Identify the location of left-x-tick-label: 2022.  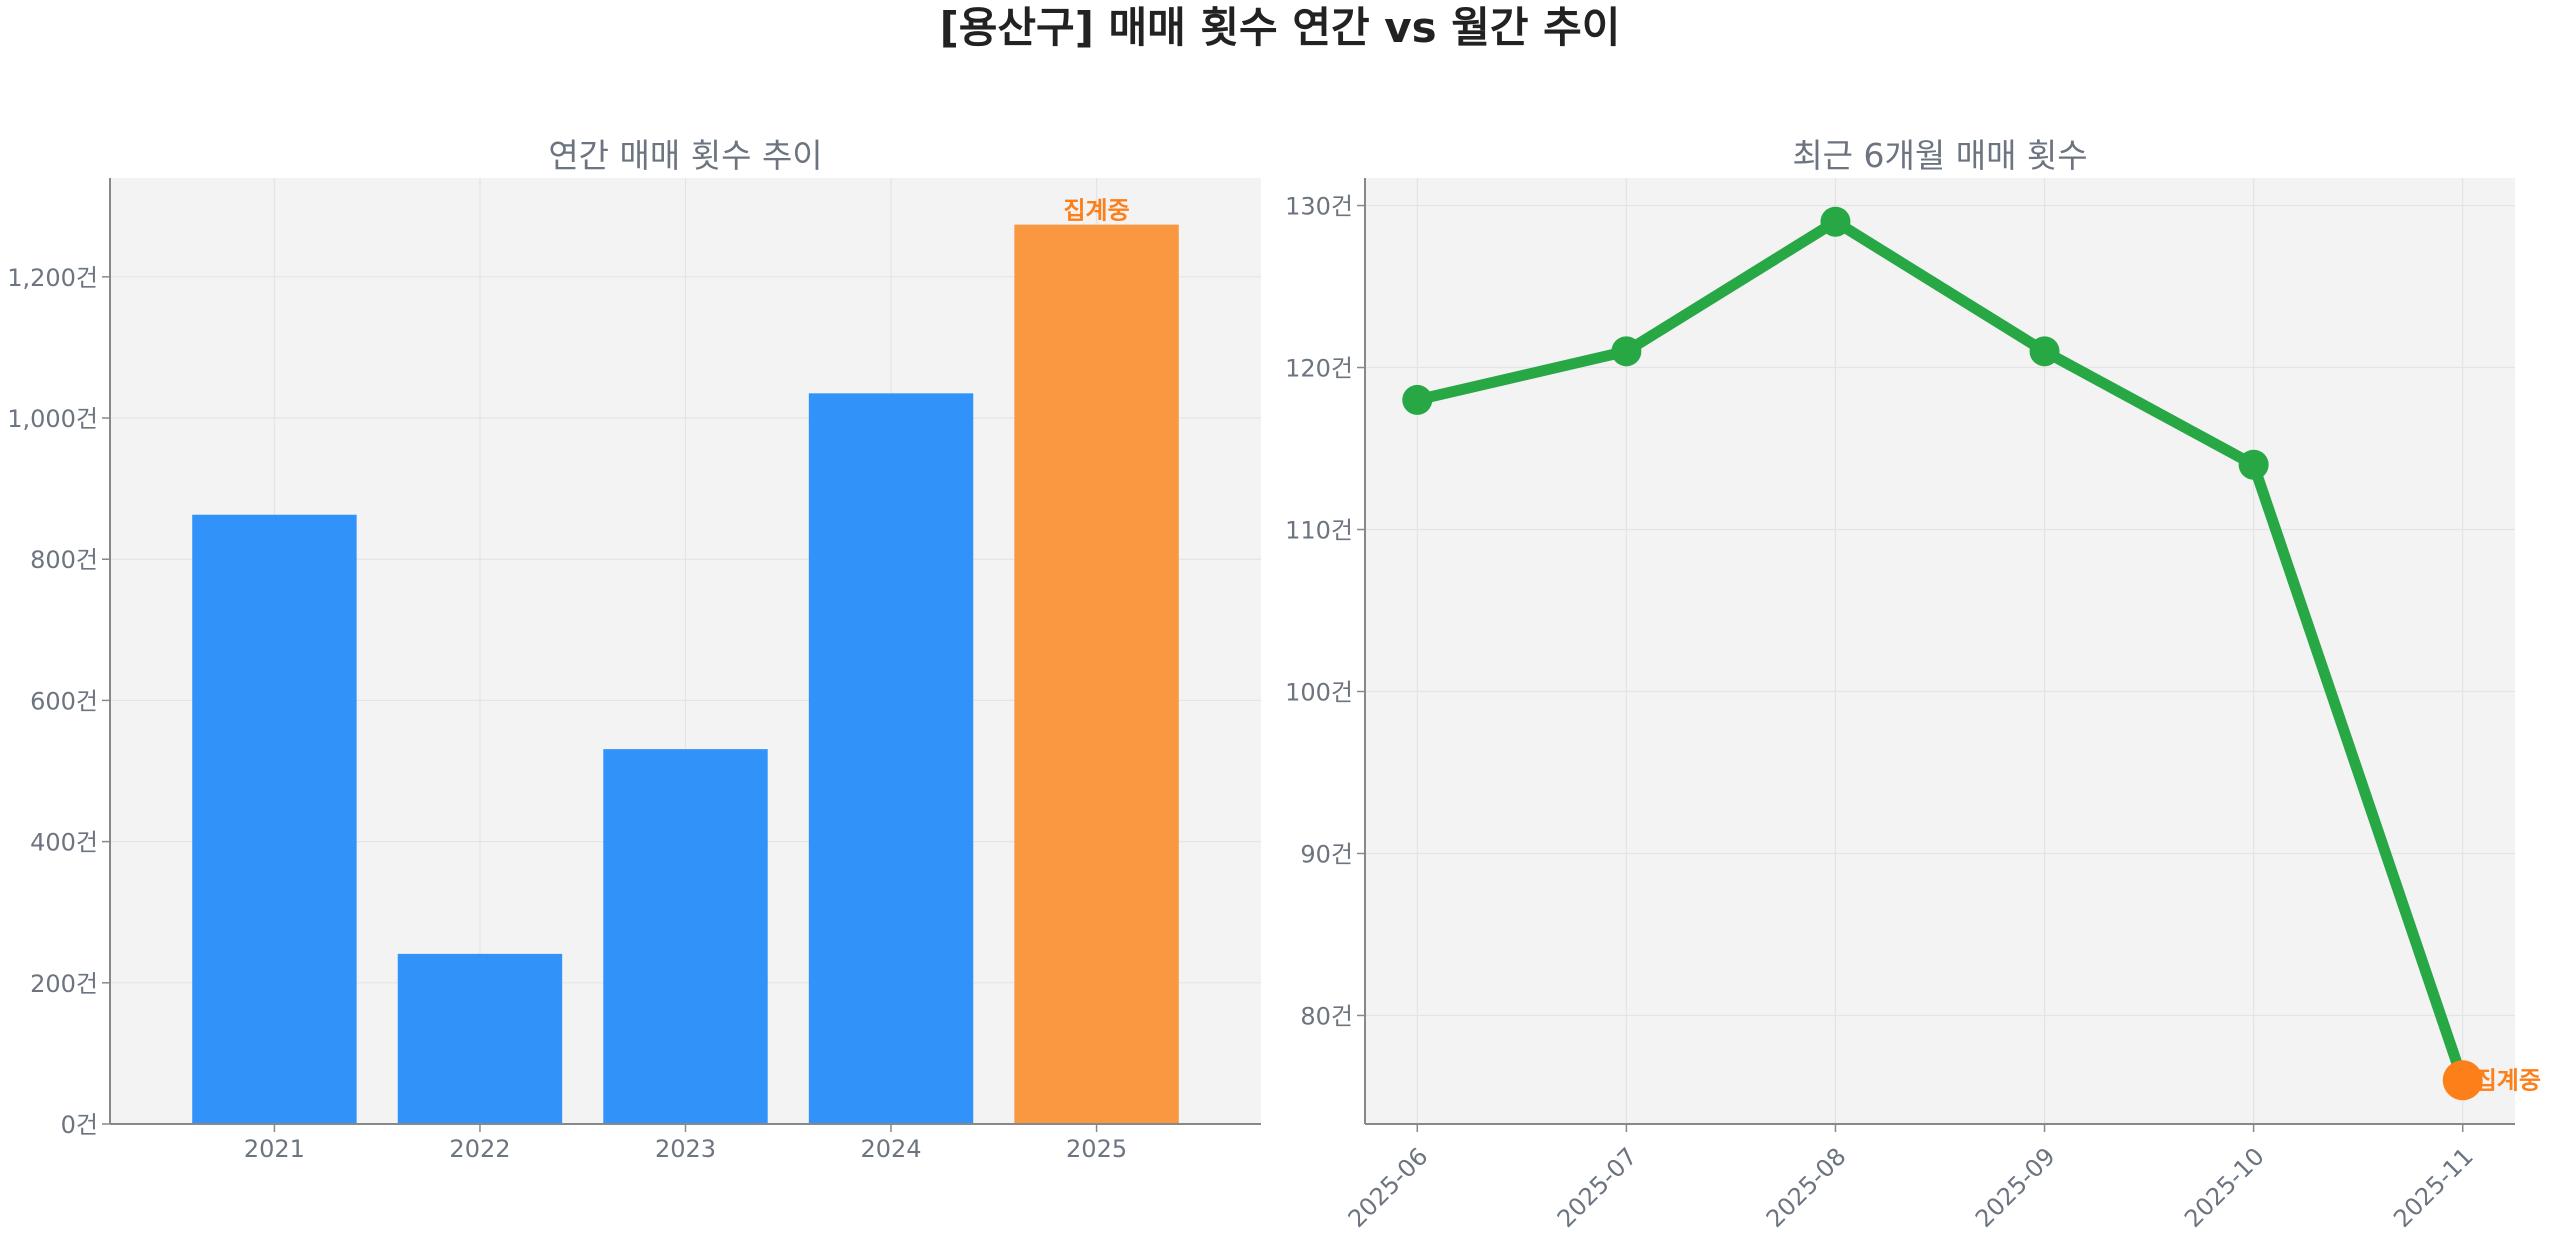
(479, 1149).